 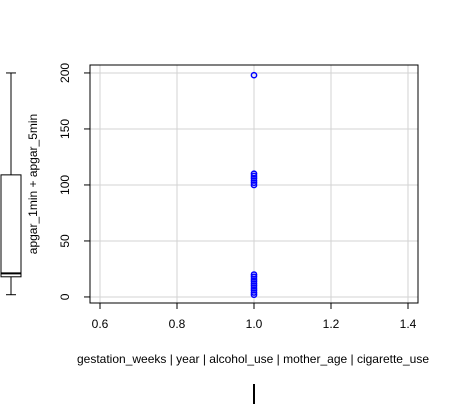 I want to click on y-tick-label: 0, so click(x=65, y=296).